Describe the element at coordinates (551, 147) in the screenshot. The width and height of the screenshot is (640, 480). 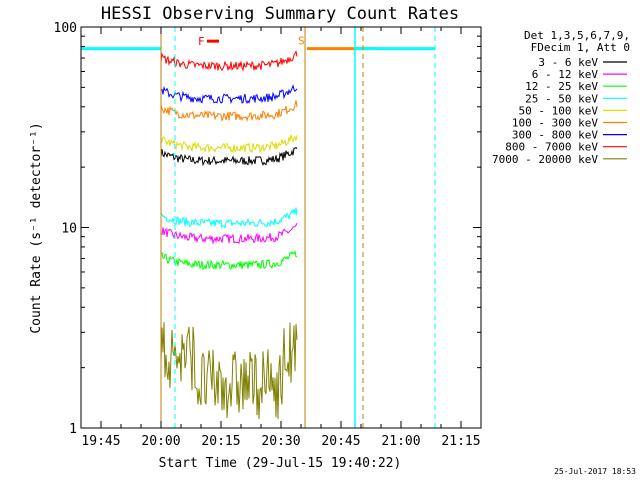
I see `legend-label-8: 800 - 7000 keV` at that location.